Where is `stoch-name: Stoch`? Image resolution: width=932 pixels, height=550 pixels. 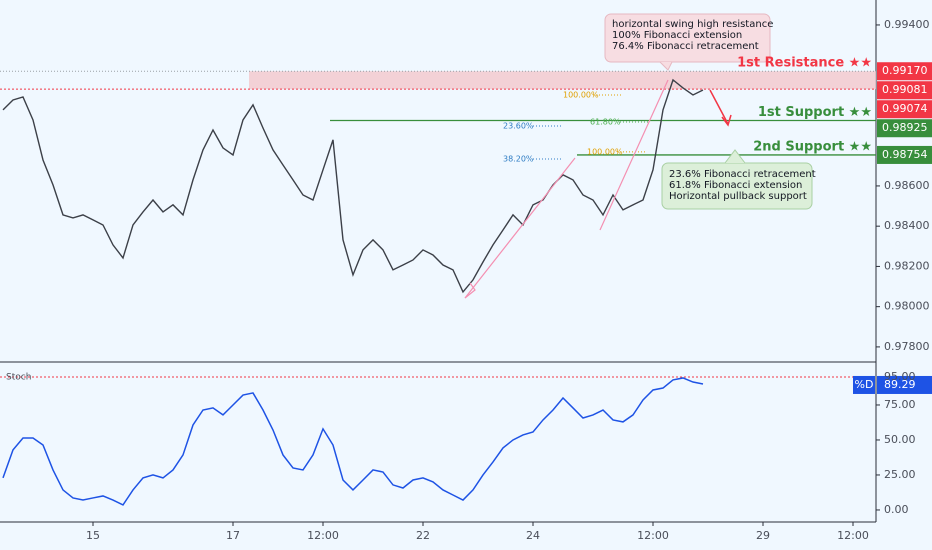 stoch-name: Stoch is located at coordinates (18, 378).